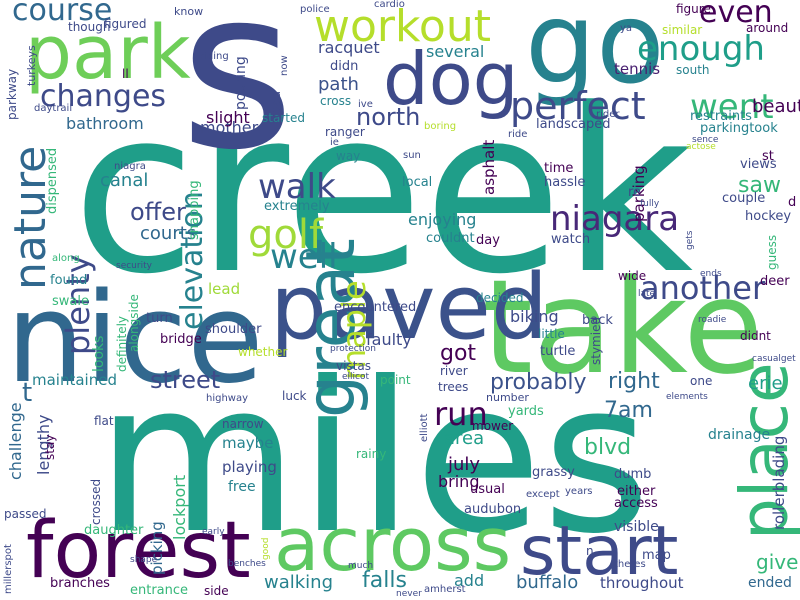  I want to click on word: couple, so click(744, 198).